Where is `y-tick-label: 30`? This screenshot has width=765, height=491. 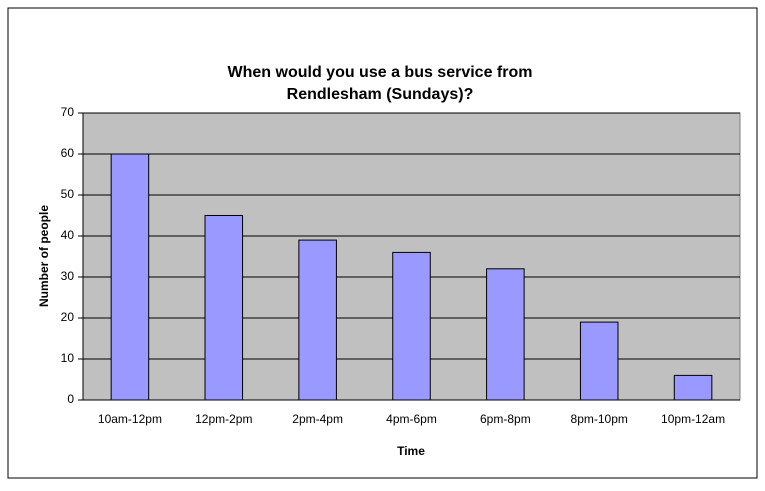 y-tick-label: 30 is located at coordinates (68, 276).